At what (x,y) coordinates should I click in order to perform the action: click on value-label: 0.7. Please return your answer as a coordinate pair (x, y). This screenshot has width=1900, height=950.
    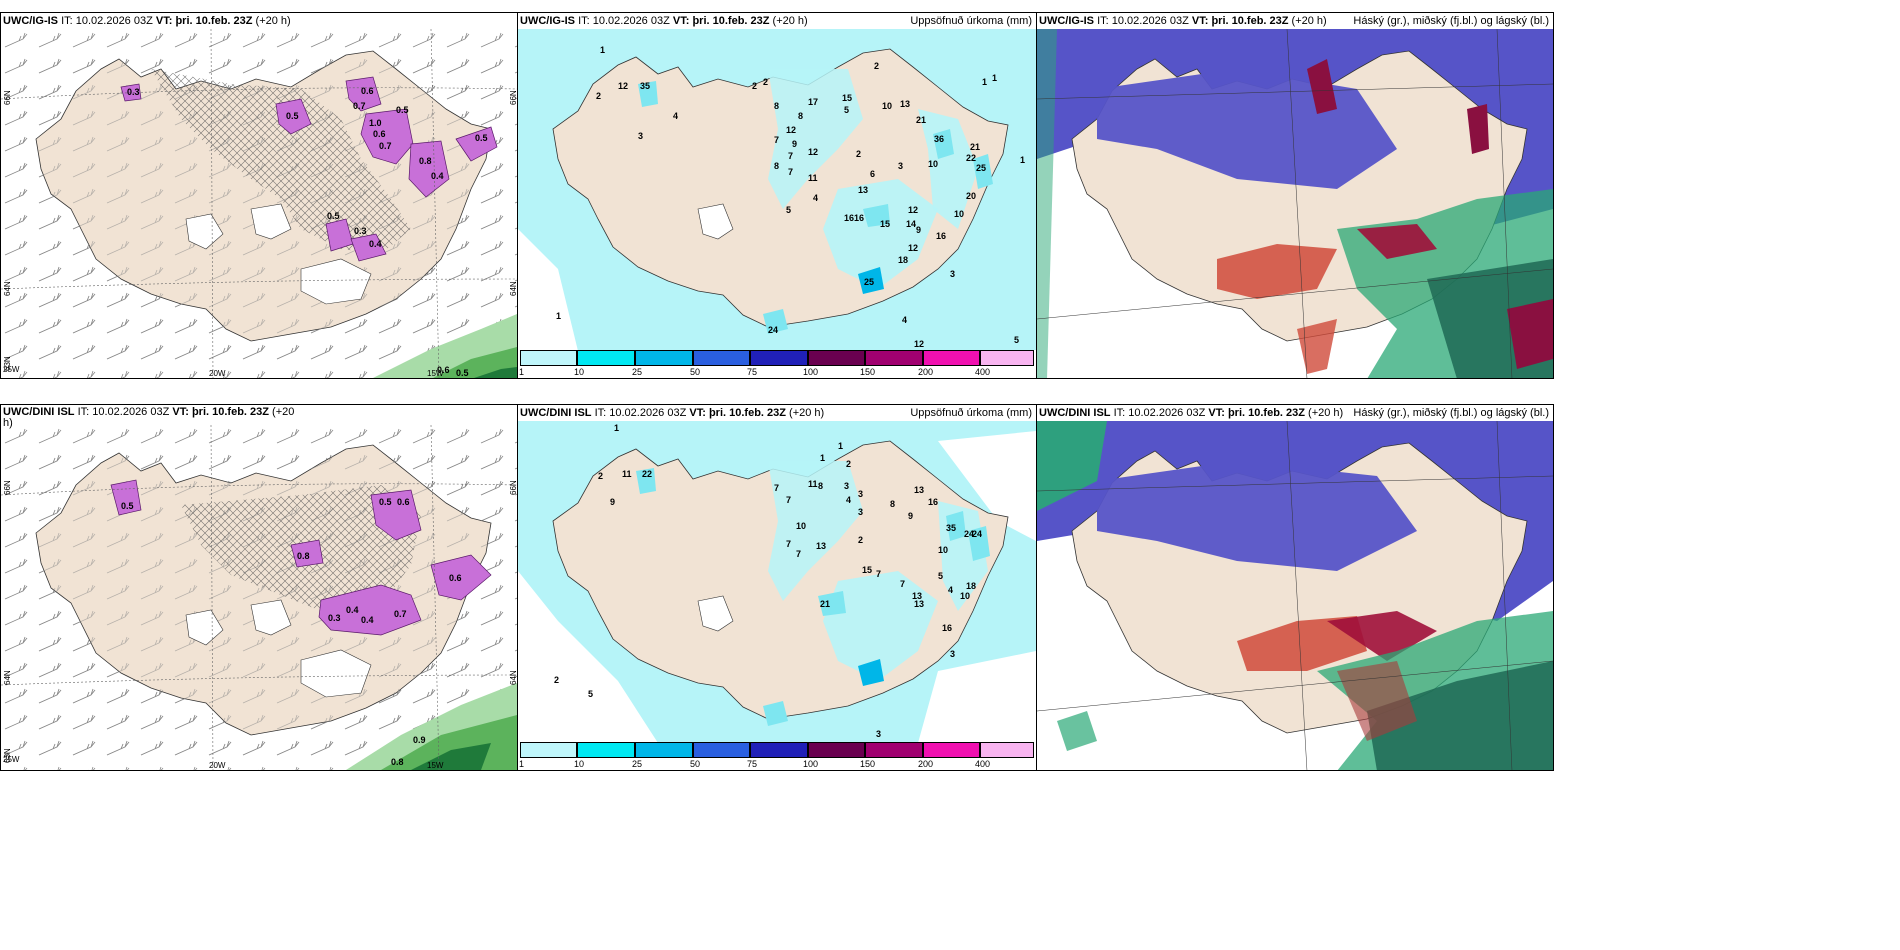
    Looking at the image, I should click on (400, 614).